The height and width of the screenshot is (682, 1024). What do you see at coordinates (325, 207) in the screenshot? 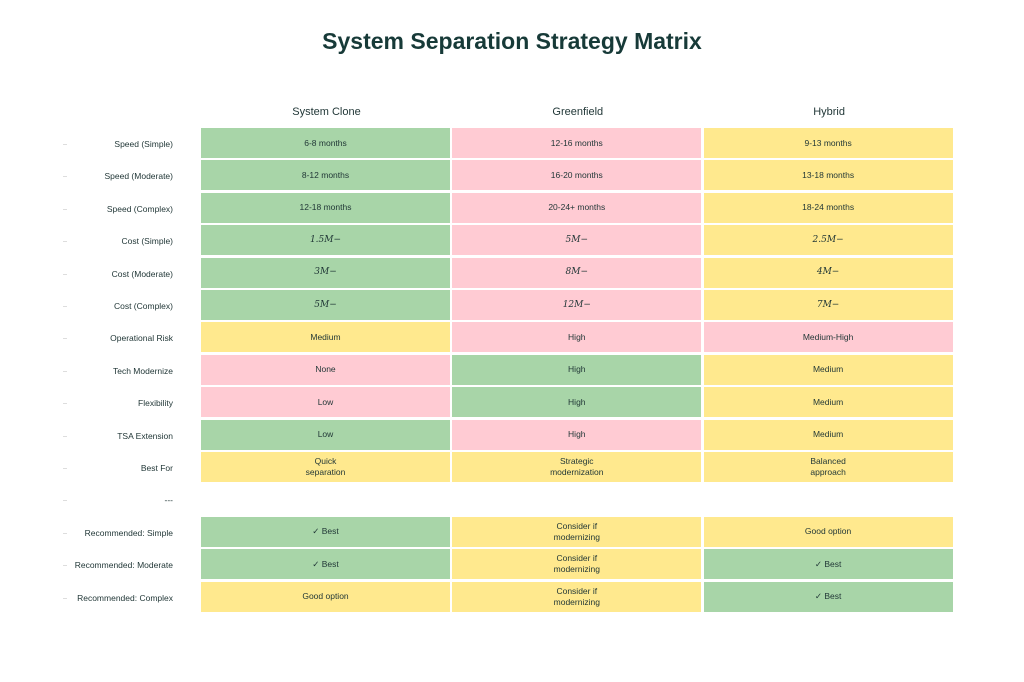
I see `matrix-cell: 12-18 months` at bounding box center [325, 207].